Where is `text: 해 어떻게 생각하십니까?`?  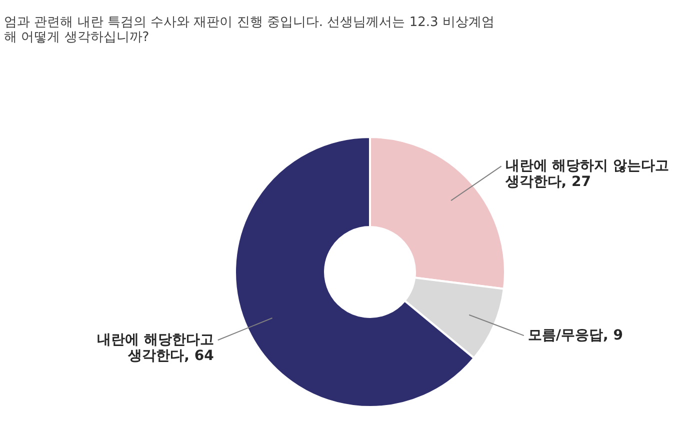 text: 해 어떻게 생각하십니까? is located at coordinates (77, 37).